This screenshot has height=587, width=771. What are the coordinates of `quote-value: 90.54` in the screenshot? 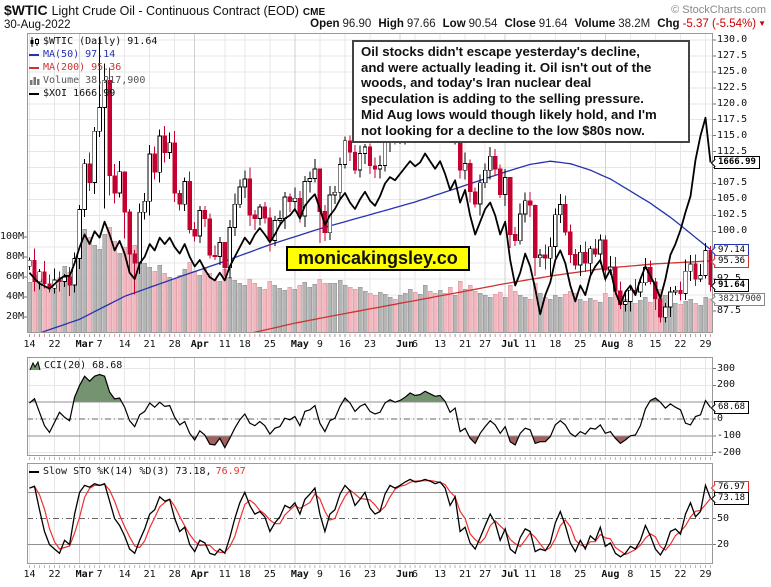 It's located at (483, 24).